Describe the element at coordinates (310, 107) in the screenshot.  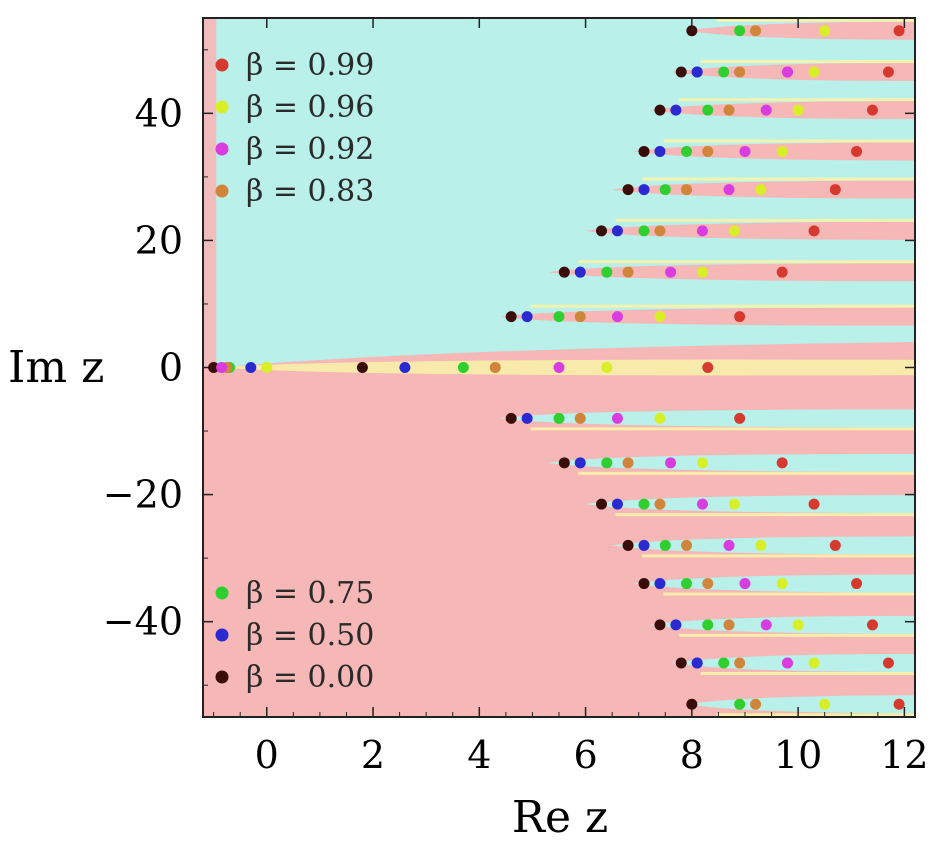
I see `legend-label: β = 0.96` at that location.